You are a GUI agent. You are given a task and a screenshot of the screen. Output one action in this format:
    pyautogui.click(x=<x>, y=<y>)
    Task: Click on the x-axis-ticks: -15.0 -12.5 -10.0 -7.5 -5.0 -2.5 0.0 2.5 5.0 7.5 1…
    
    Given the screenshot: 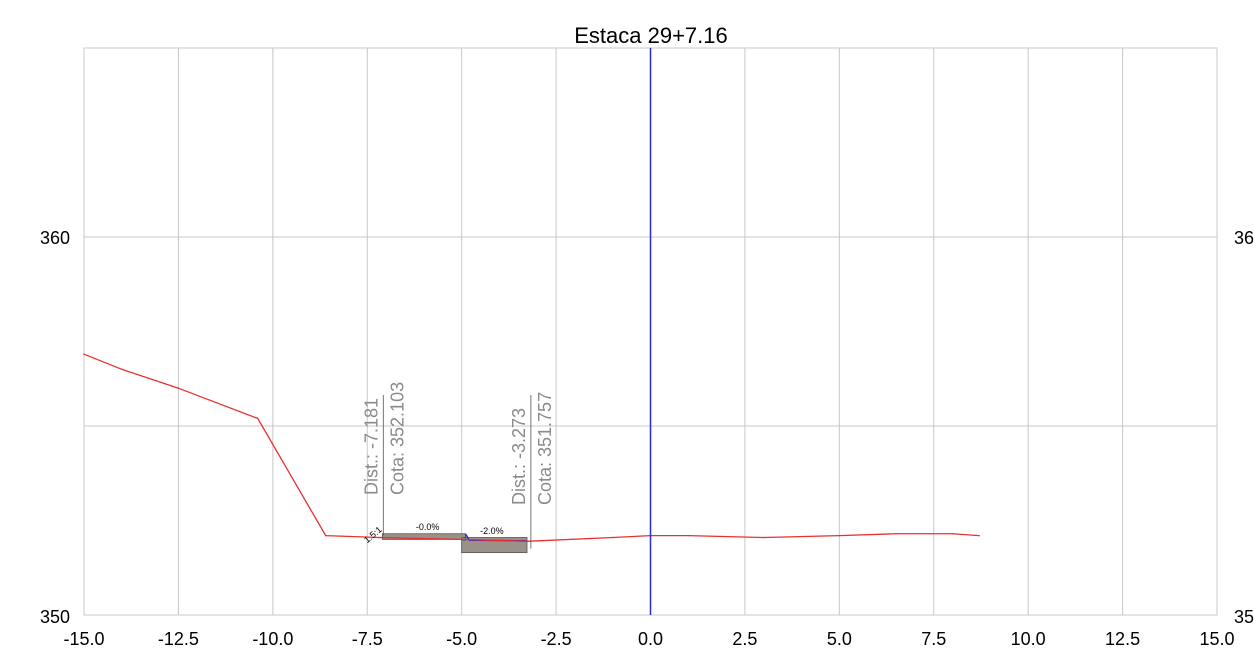 What is the action you would take?
    pyautogui.click(x=648, y=639)
    